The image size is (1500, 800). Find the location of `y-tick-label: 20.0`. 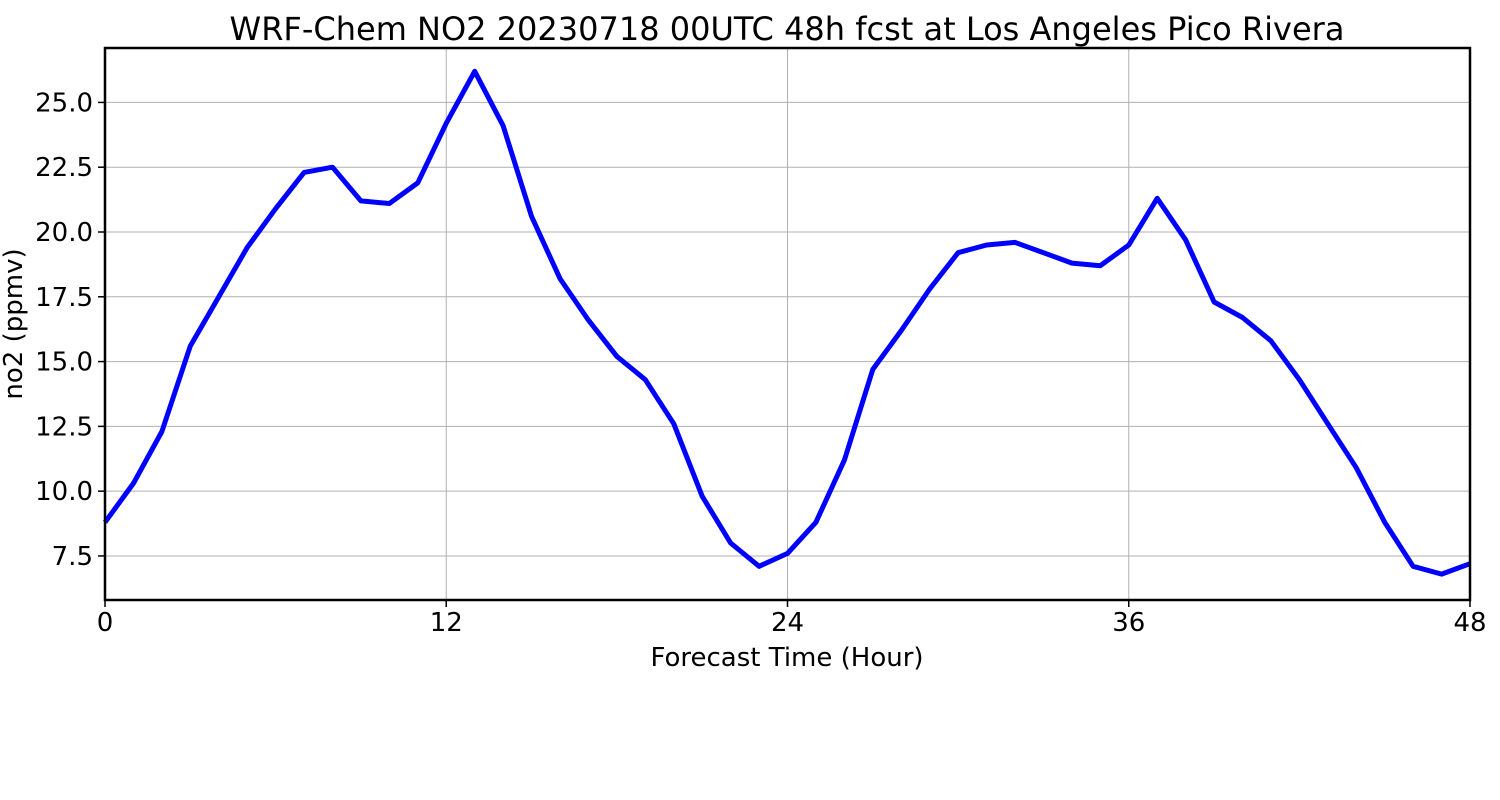

y-tick-label: 20.0 is located at coordinates (64, 233).